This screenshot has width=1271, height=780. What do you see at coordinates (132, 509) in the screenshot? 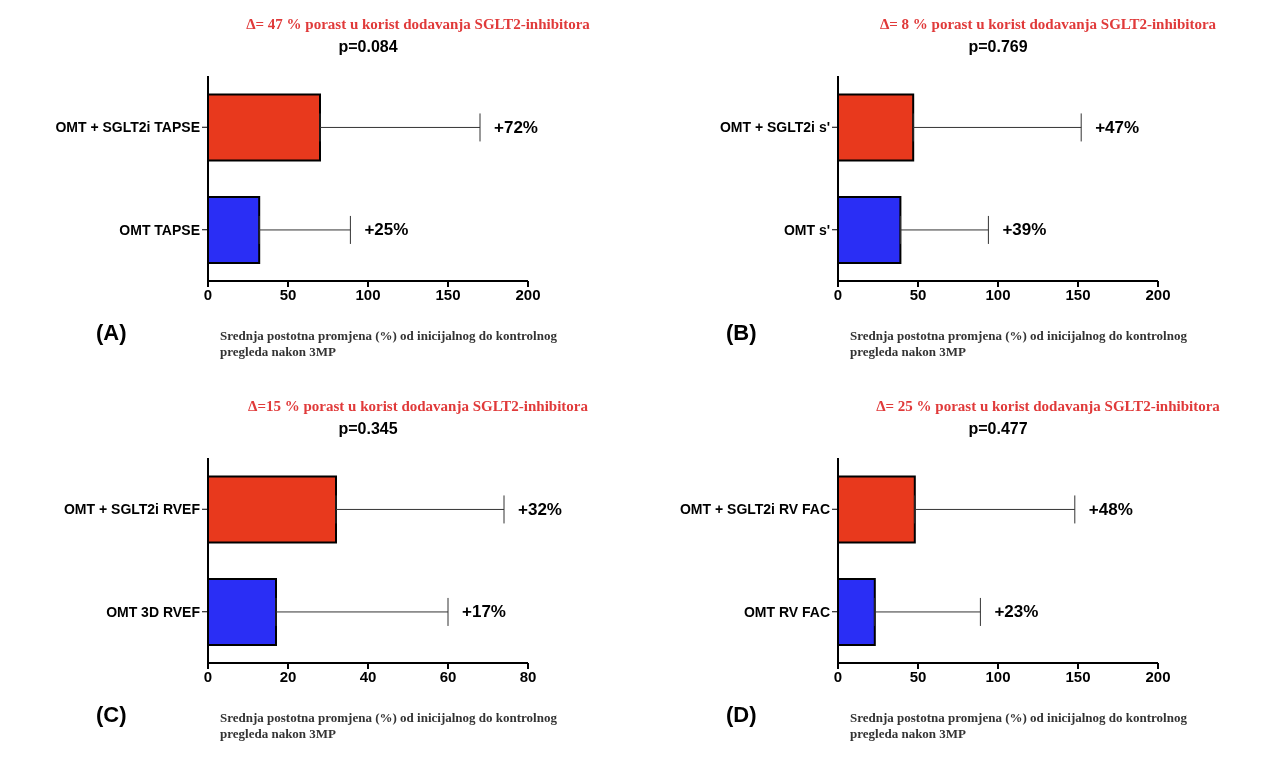
I see `y-tick-label: OMT + SGLT2i RVEF` at bounding box center [132, 509].